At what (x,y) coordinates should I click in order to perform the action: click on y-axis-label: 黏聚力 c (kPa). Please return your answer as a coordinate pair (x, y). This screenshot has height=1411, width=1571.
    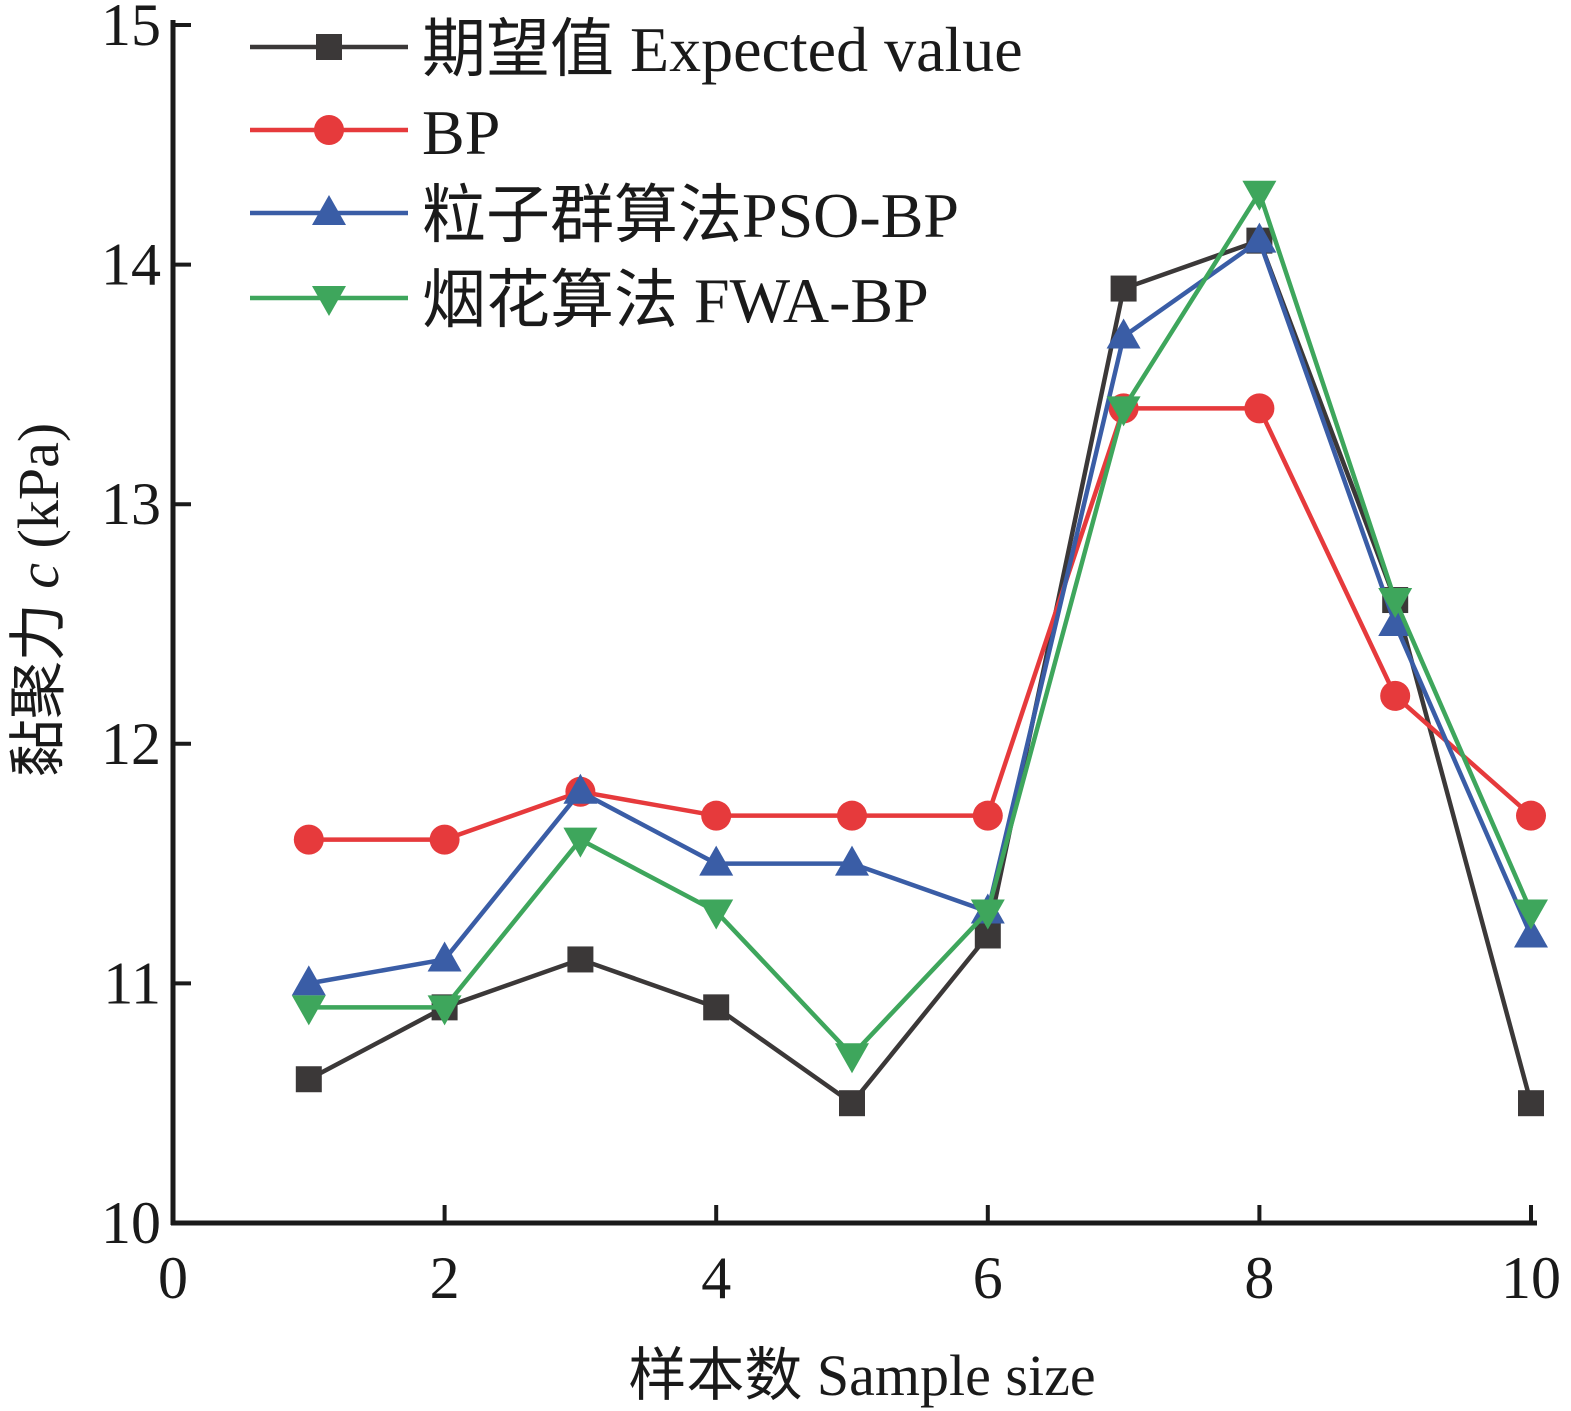
    Looking at the image, I should click on (38, 600).